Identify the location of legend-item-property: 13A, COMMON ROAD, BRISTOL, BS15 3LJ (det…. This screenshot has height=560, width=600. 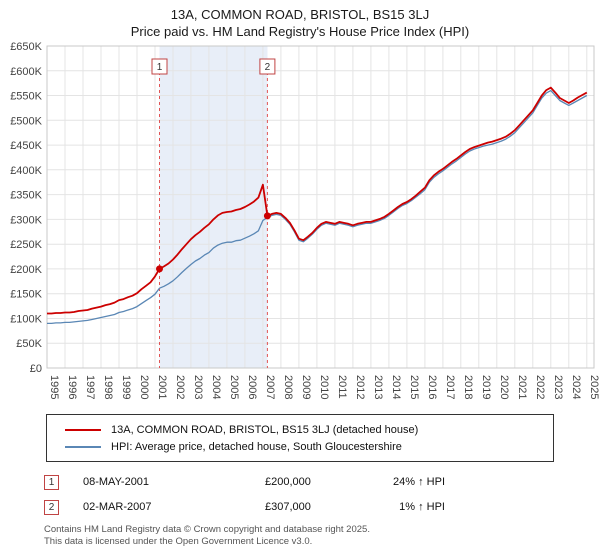
(300, 429).